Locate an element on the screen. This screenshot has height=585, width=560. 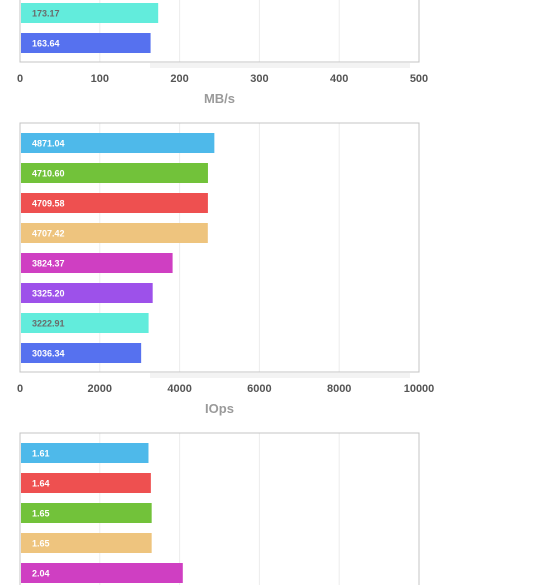
bar-value-label: 3036.34 is located at coordinates (48, 354).